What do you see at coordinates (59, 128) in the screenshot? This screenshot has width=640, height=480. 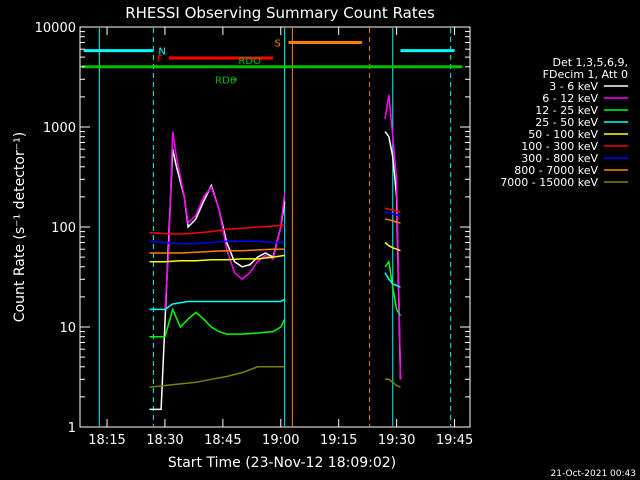 I see `y-tick-label-3: 1000` at bounding box center [59, 128].